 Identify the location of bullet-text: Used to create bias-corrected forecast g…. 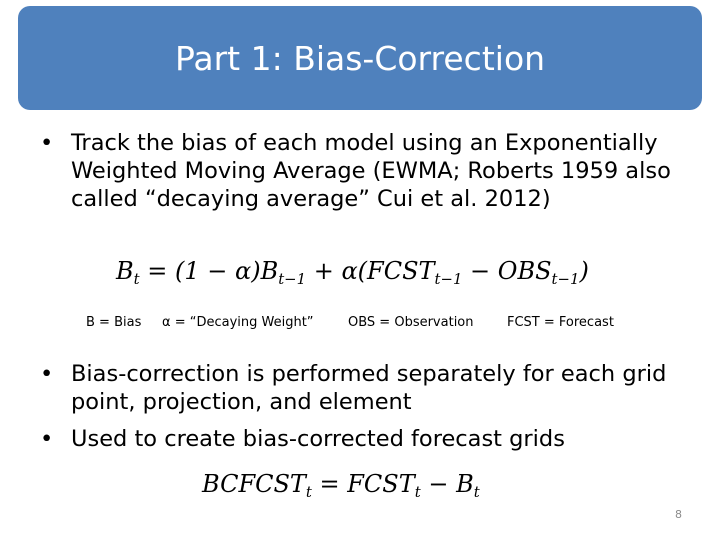
(318, 439).